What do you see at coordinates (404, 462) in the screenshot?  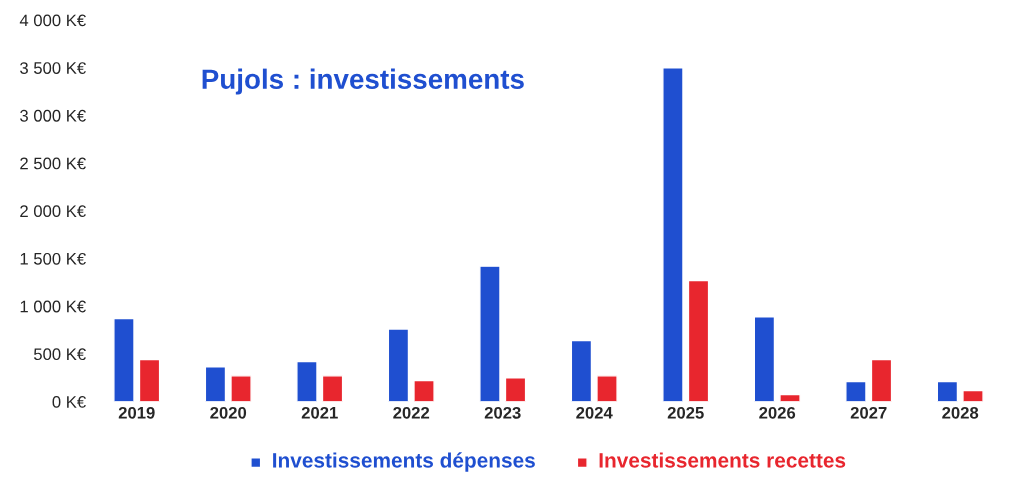 I see `legend-label: Investissements dépenses` at bounding box center [404, 462].